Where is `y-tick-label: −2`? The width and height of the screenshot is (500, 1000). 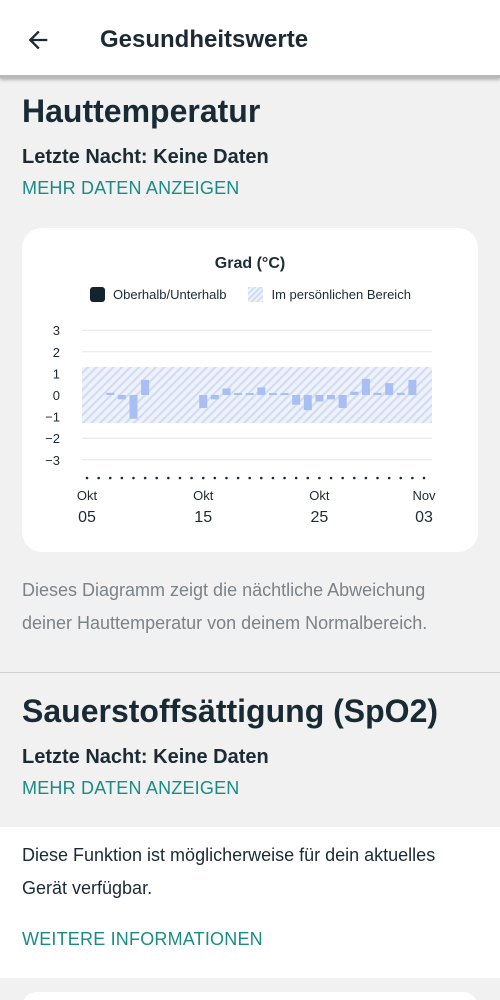
y-tick-label: −2 is located at coordinates (52, 438).